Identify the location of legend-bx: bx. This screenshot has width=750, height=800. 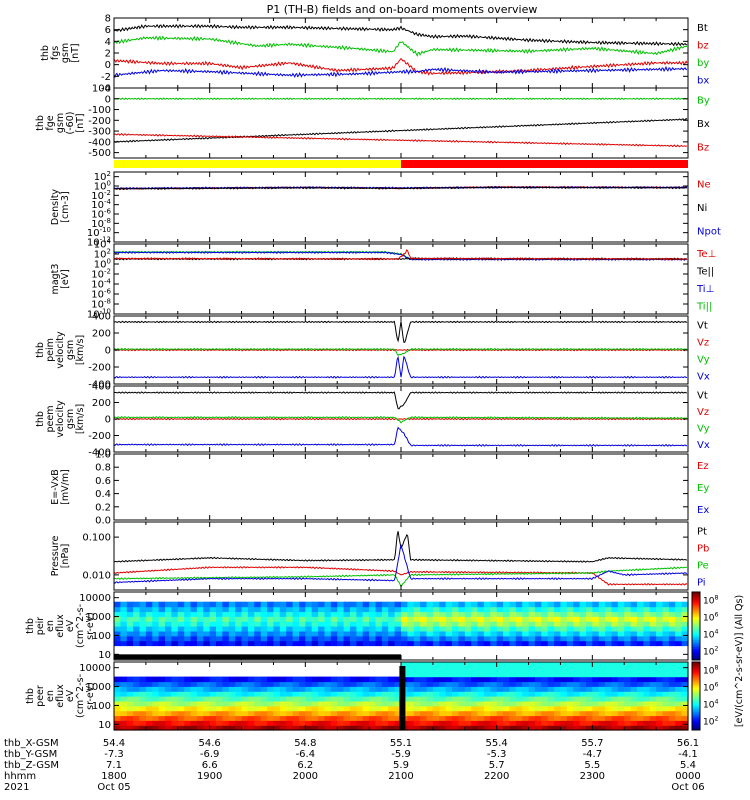
(703, 80).